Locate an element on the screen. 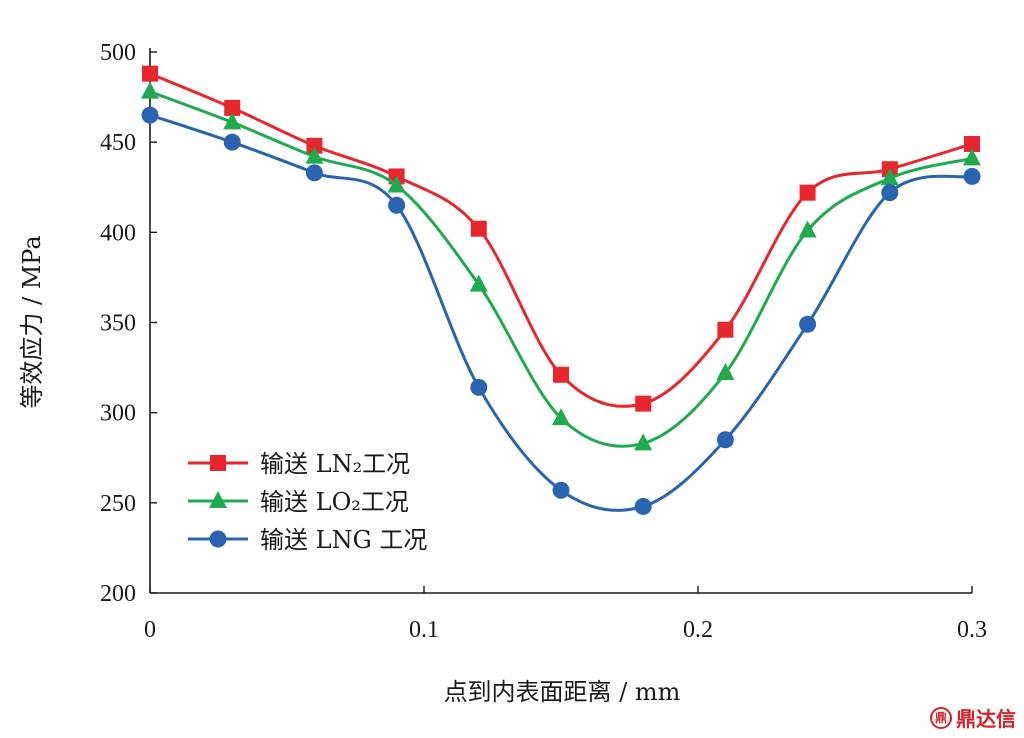 Image resolution: width=1024 pixels, height=738 pixels. legend-marker-circle is located at coordinates (218, 539).